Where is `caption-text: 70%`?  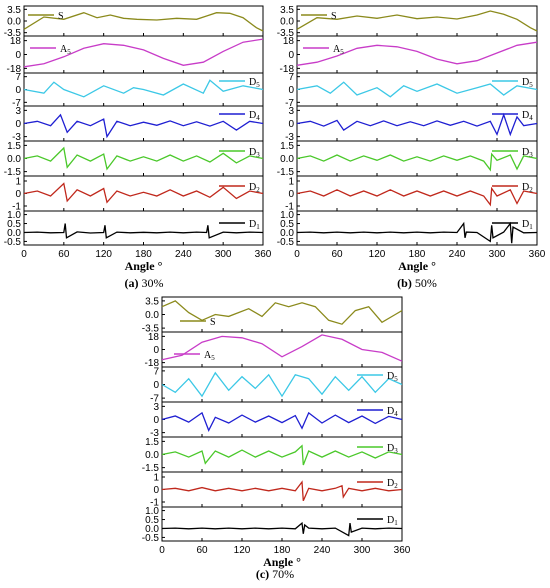 caption-text: 70% is located at coordinates (281, 574).